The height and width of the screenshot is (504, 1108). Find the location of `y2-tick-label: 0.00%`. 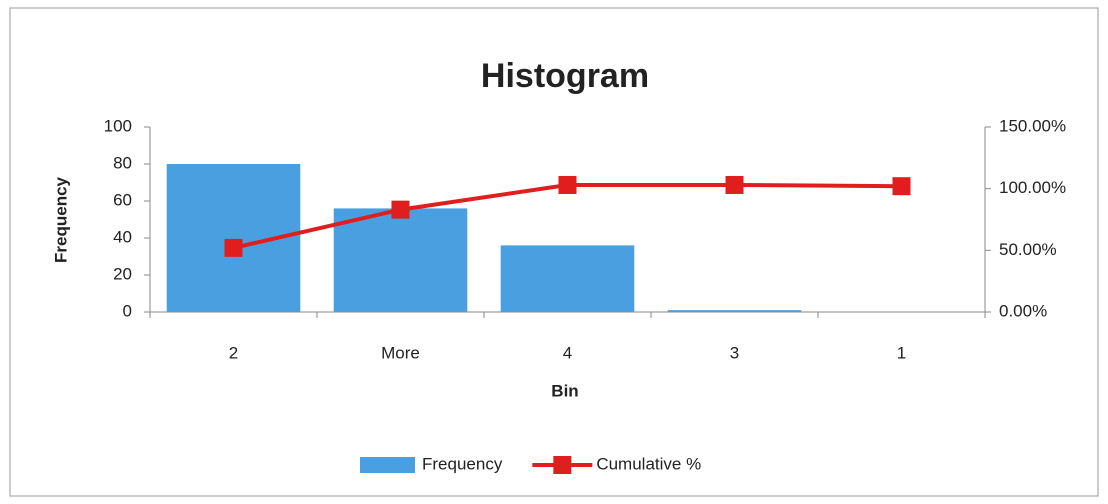

y2-tick-label: 0.00% is located at coordinates (1023, 310).